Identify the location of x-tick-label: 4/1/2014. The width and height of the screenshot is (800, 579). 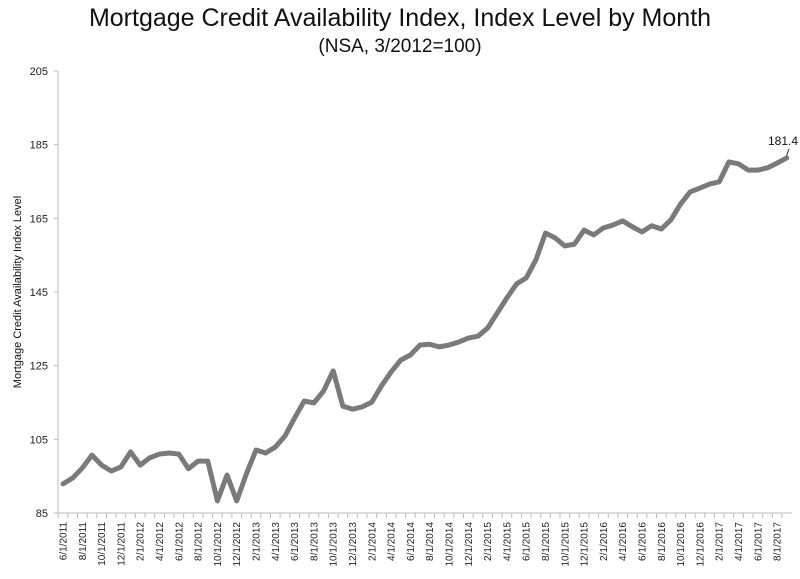
(392, 541).